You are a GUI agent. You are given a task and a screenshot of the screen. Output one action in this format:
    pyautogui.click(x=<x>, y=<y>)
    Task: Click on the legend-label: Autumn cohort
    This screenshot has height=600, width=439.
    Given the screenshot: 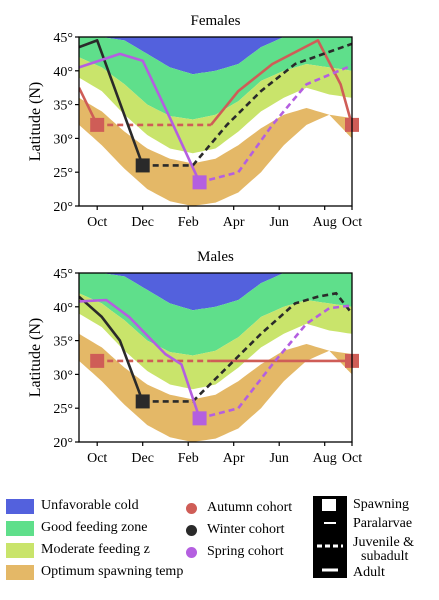 What is the action you would take?
    pyautogui.click(x=250, y=507)
    